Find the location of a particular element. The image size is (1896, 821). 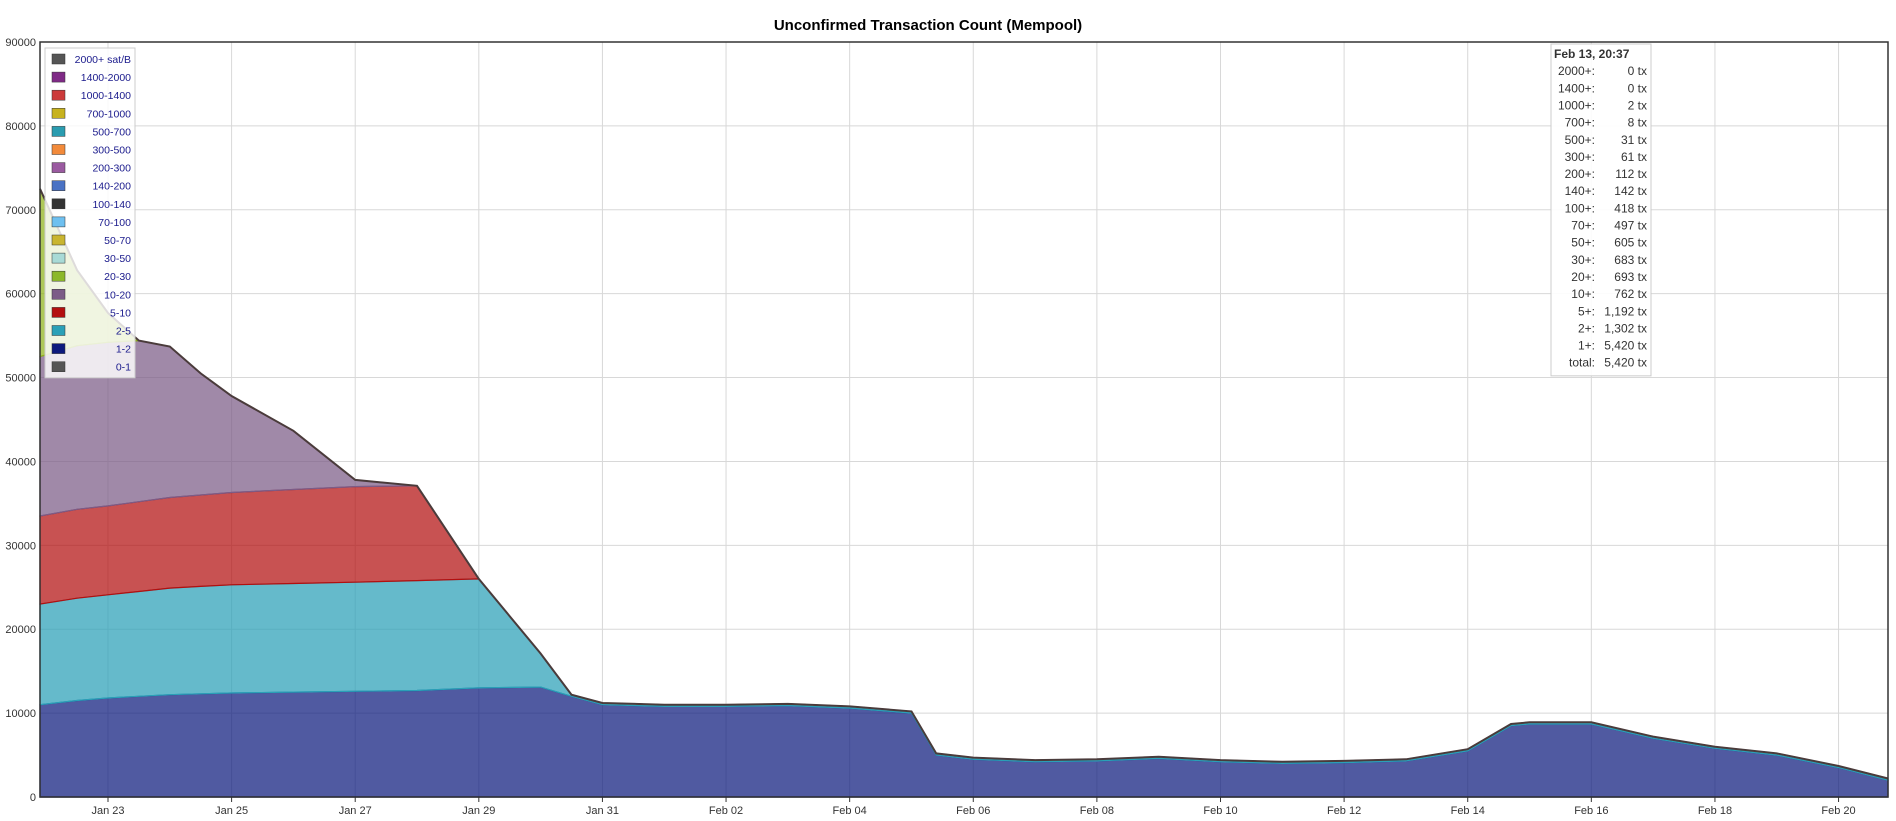

legend-label: 200-300 is located at coordinates (111, 169).